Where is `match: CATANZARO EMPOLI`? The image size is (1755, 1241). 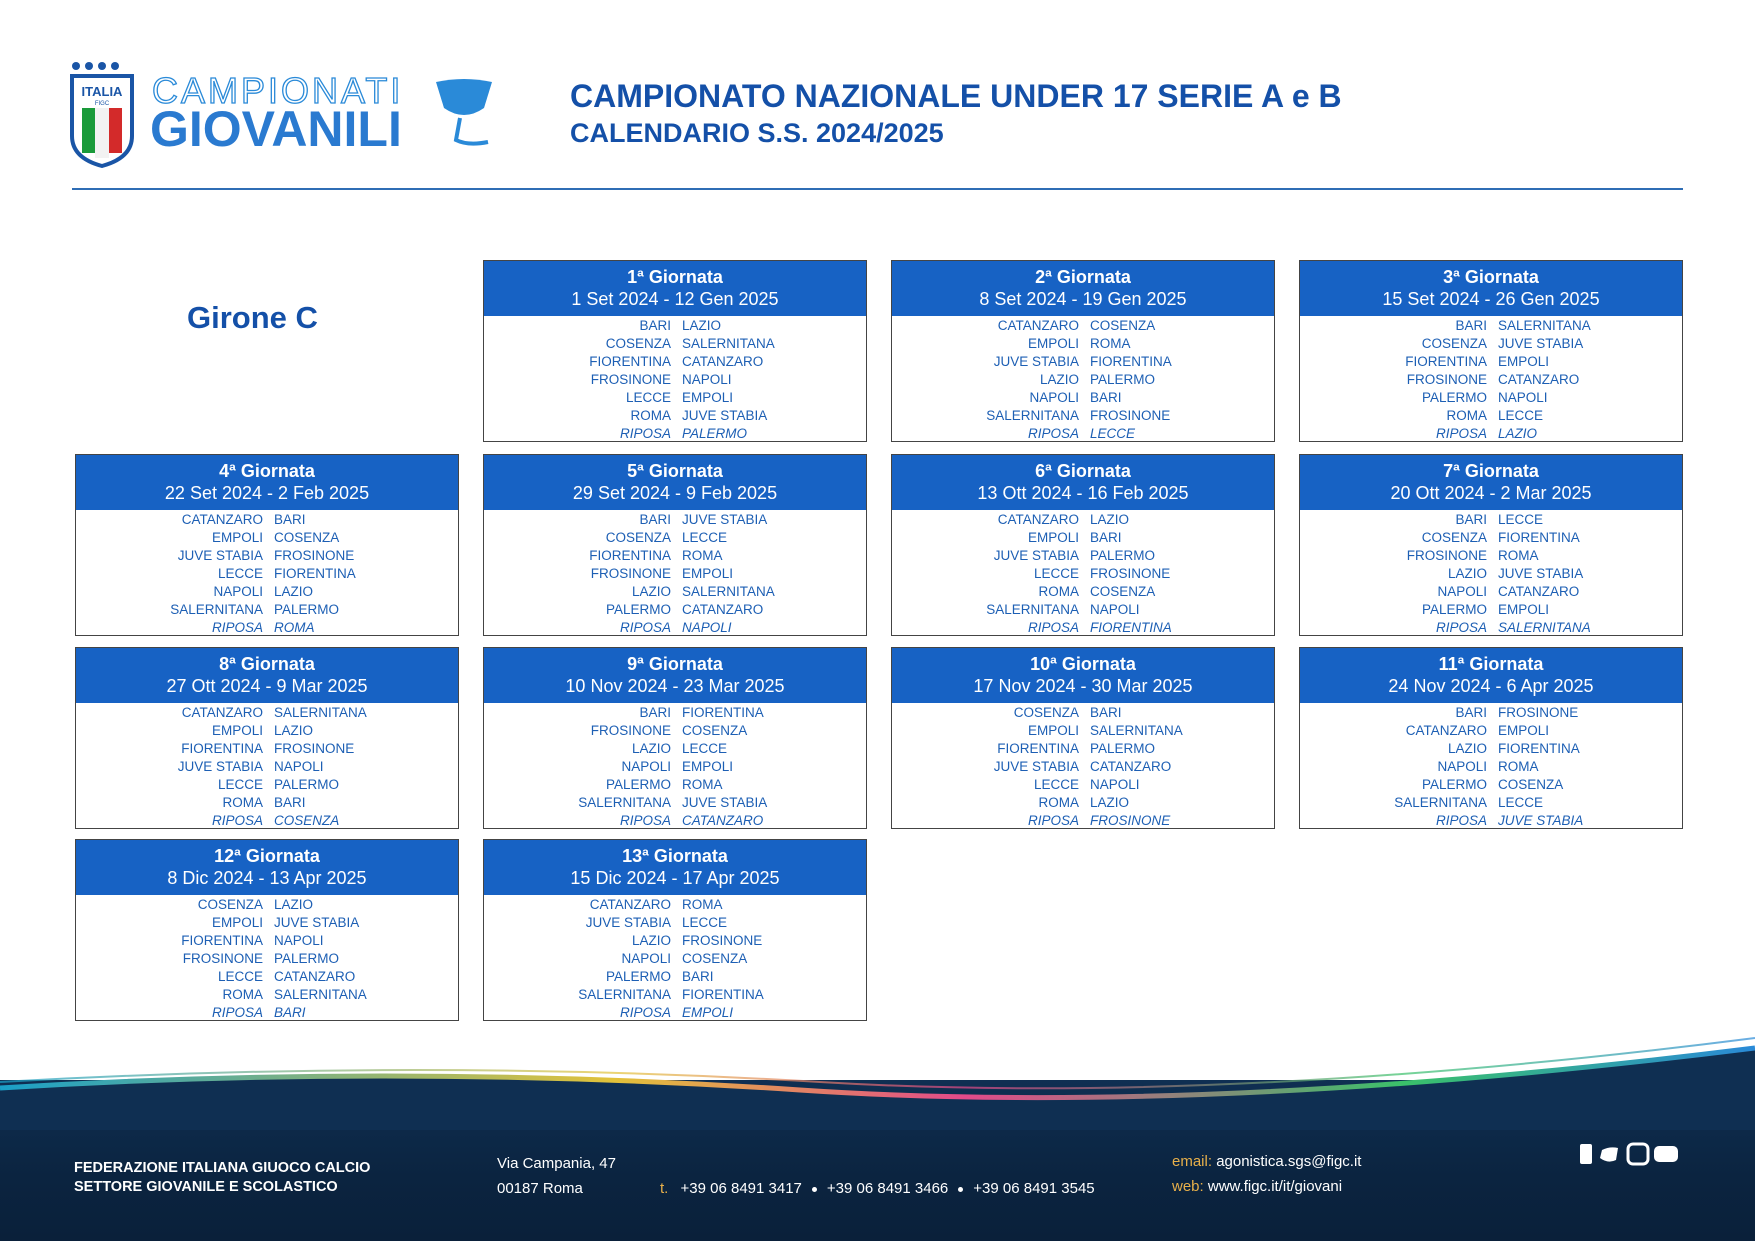 match: CATANZARO EMPOLI is located at coordinates (1491, 731).